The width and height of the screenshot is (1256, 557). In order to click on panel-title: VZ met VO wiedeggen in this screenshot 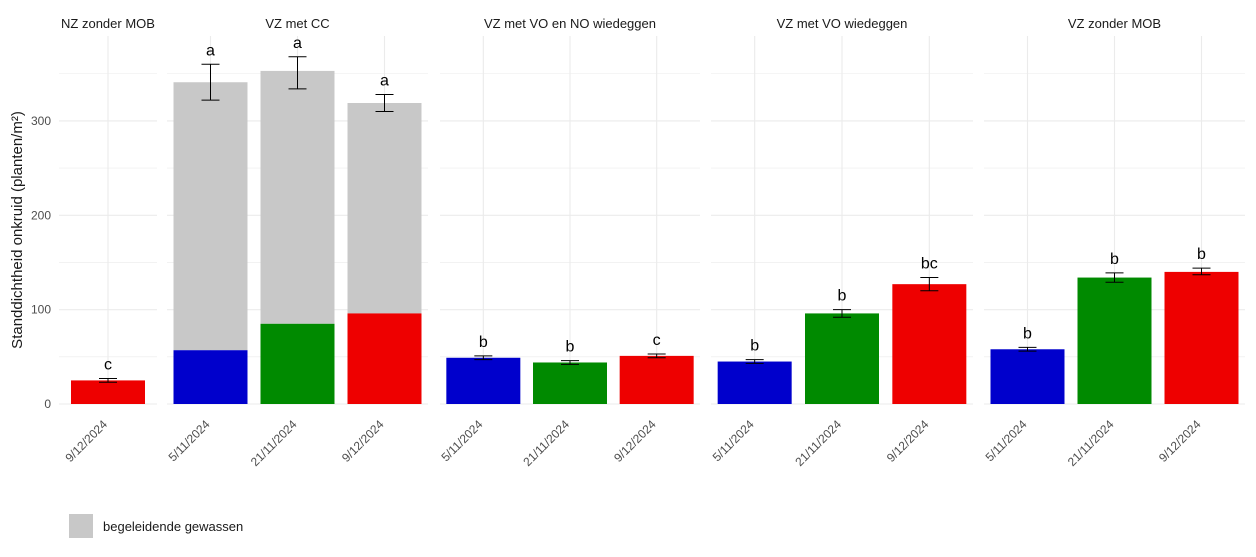, I will do `click(842, 23)`.